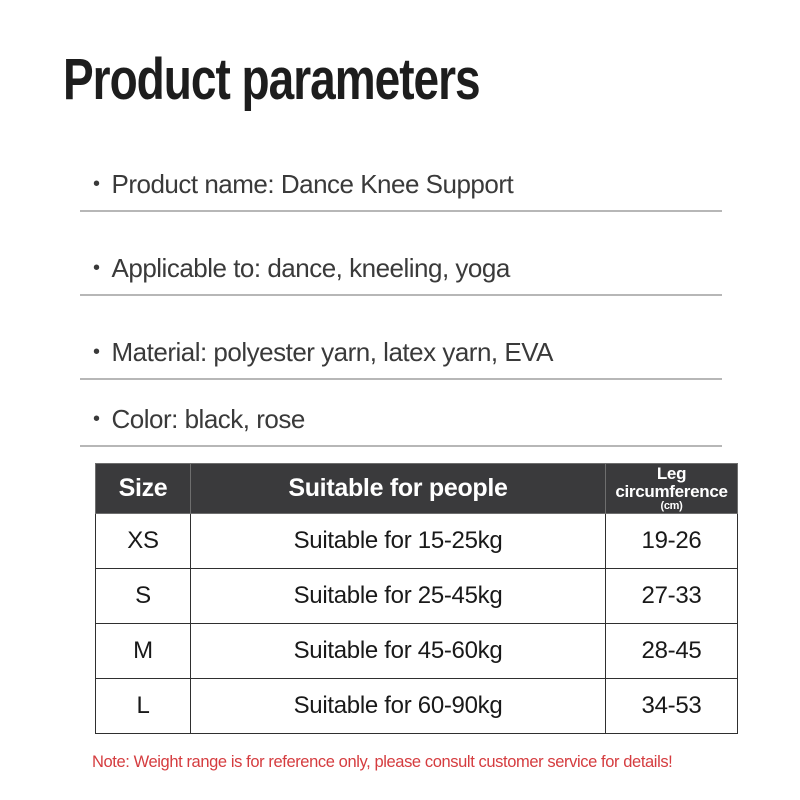  I want to click on cell-leg: 28-45, so click(671, 651).